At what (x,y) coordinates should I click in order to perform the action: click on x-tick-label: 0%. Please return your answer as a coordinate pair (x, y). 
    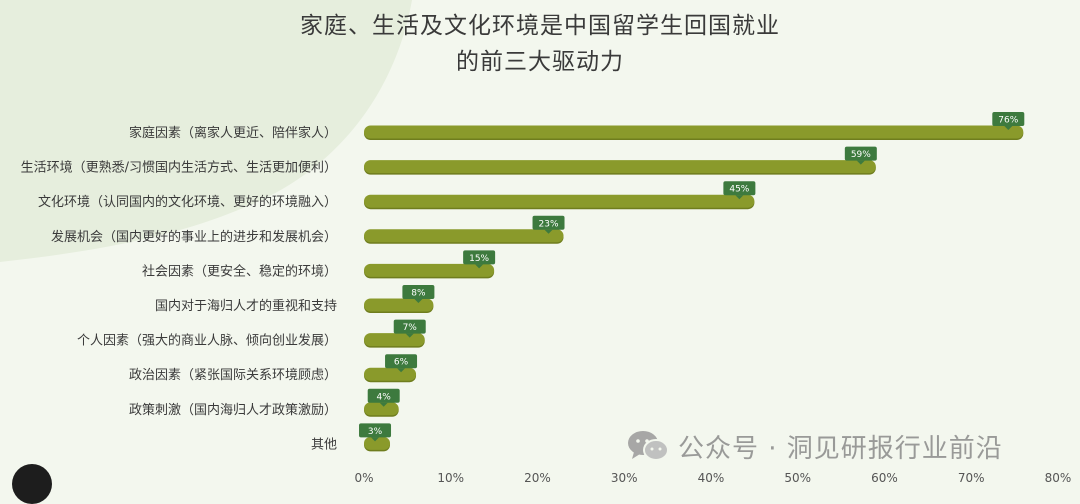
    Looking at the image, I should click on (363, 478).